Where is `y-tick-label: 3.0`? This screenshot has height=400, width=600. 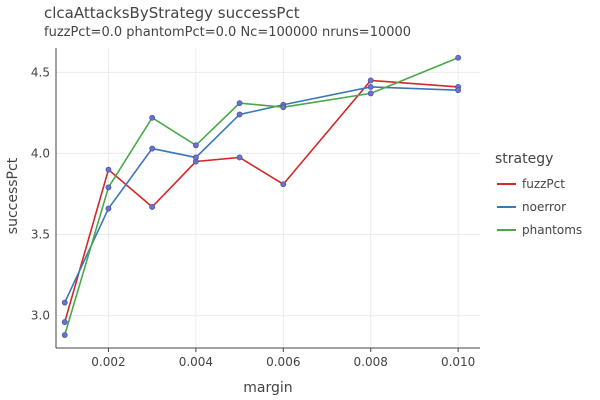
y-tick-label: 3.0 is located at coordinates (40, 316).